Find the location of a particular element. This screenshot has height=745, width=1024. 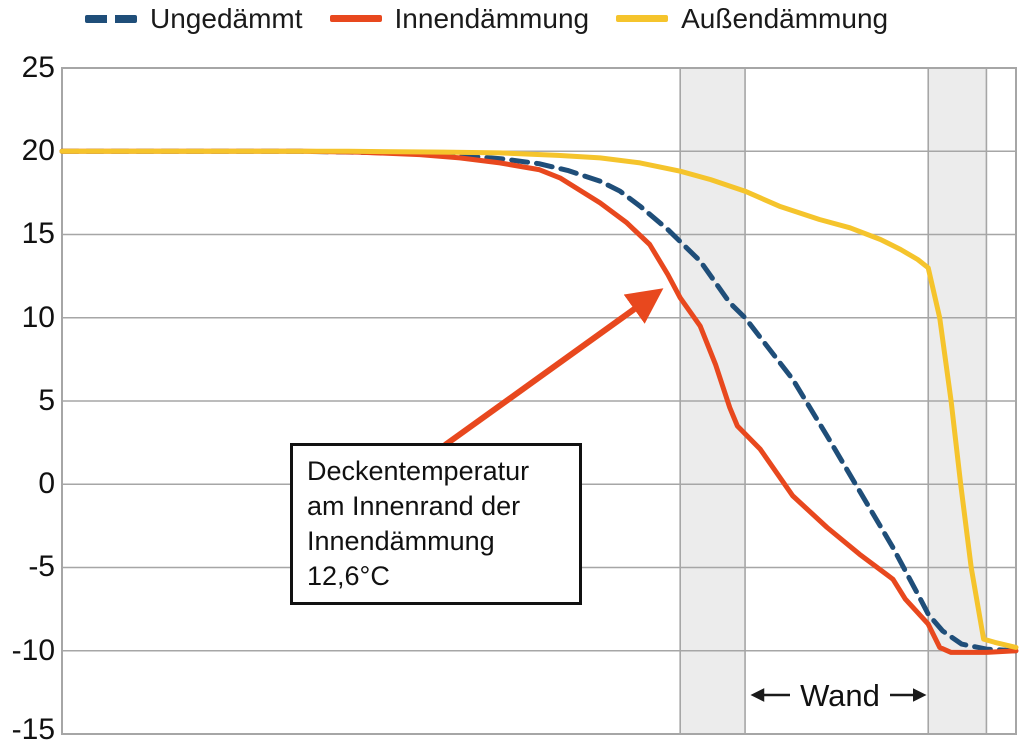

legend-item-aussendaemmung: Außendämmung is located at coordinates (752, 19).